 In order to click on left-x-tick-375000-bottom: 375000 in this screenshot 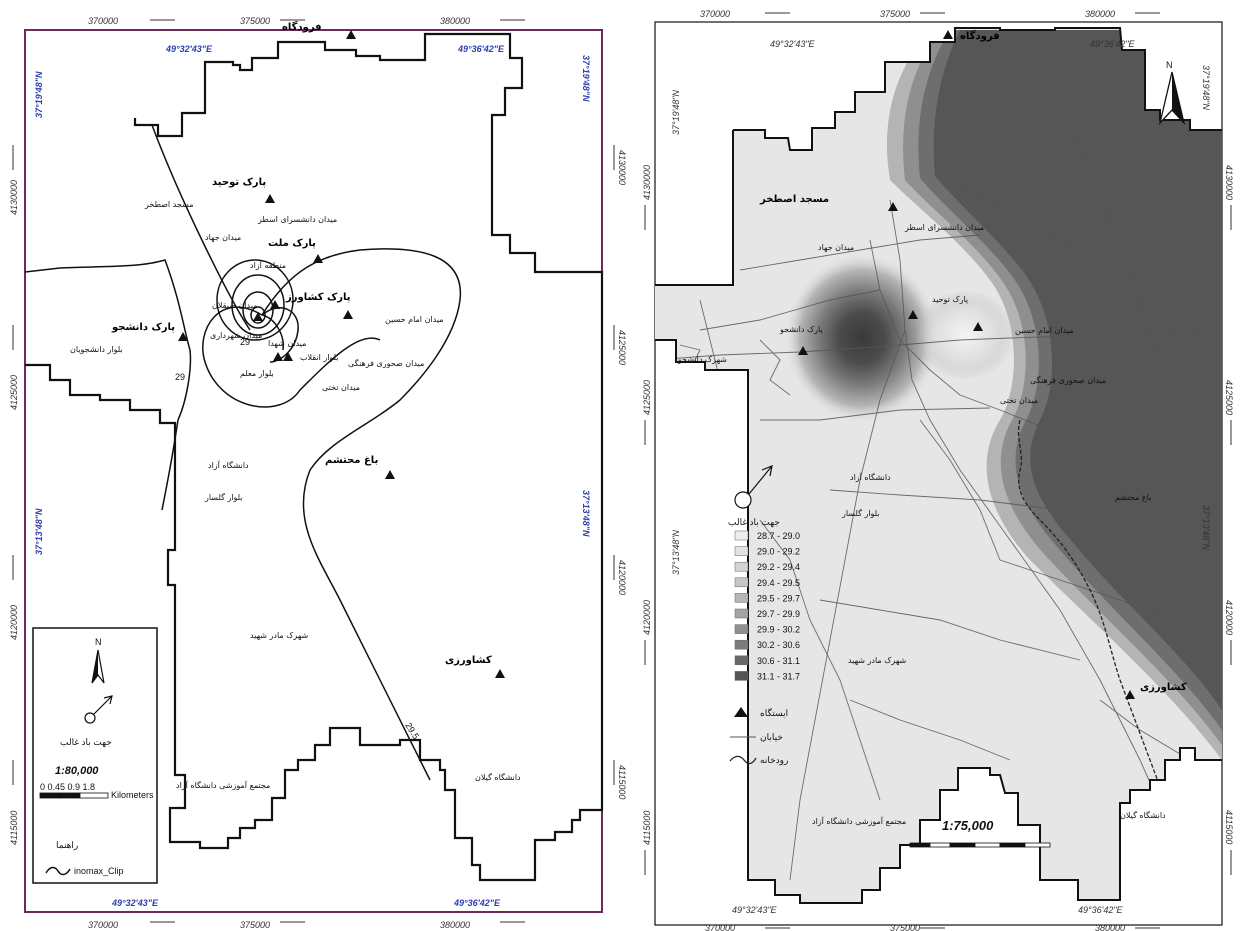, I will do `click(255, 925)`.